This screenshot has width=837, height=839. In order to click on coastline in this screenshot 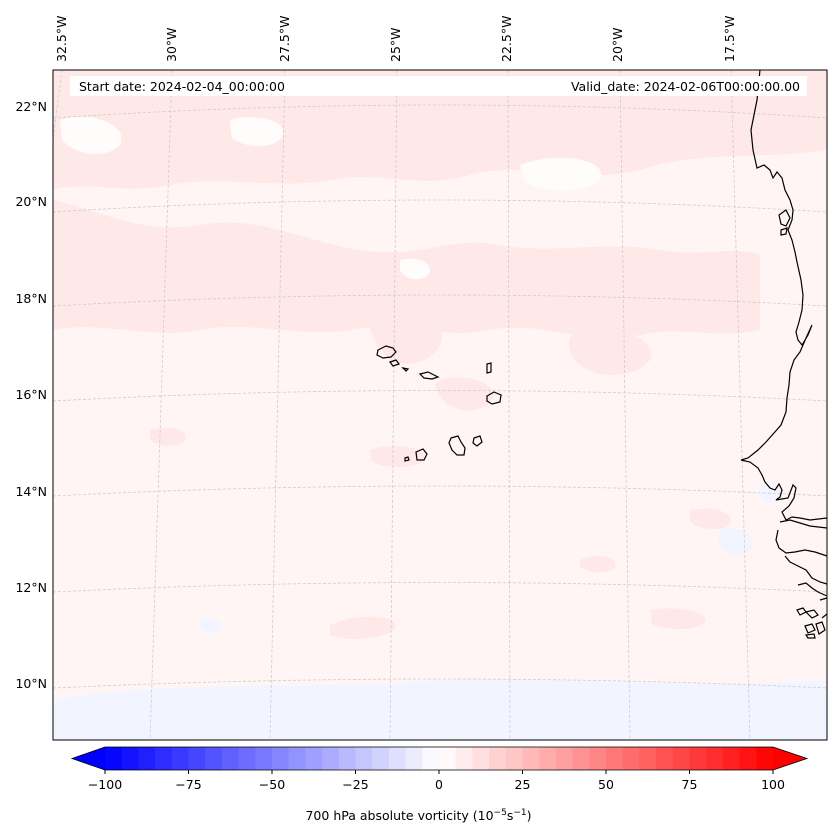, I will do `click(784, 354)`.